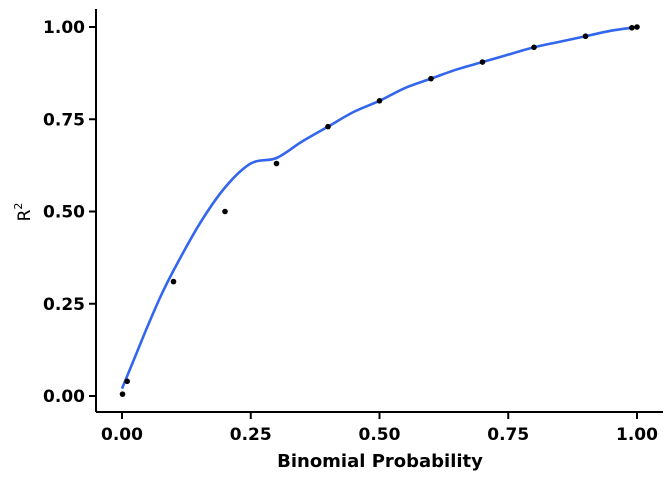 The width and height of the screenshot is (672, 480). Describe the element at coordinates (251, 435) in the screenshot. I see `x-tick-label: 0.25` at that location.